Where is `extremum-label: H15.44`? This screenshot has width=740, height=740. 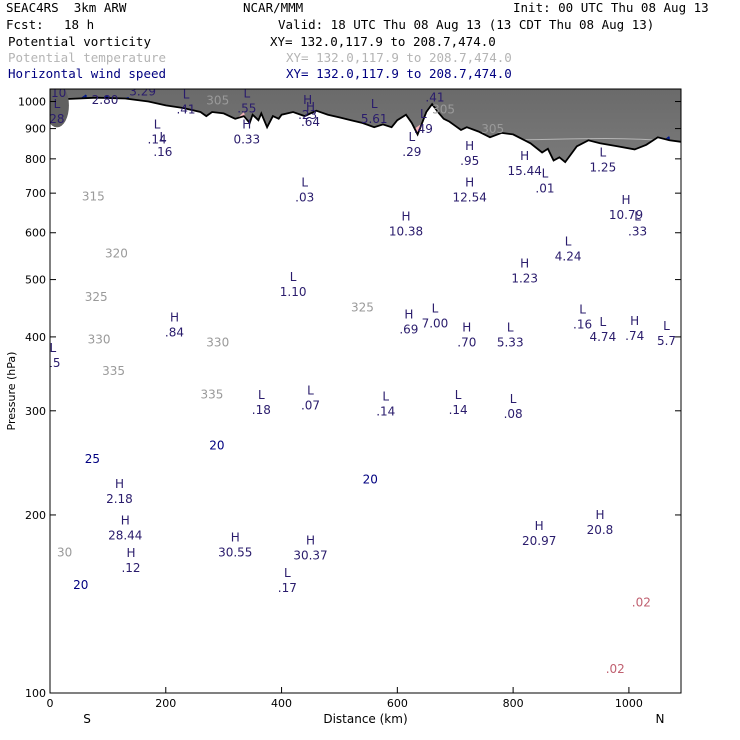 extremum-label: H15.44 is located at coordinates (525, 163).